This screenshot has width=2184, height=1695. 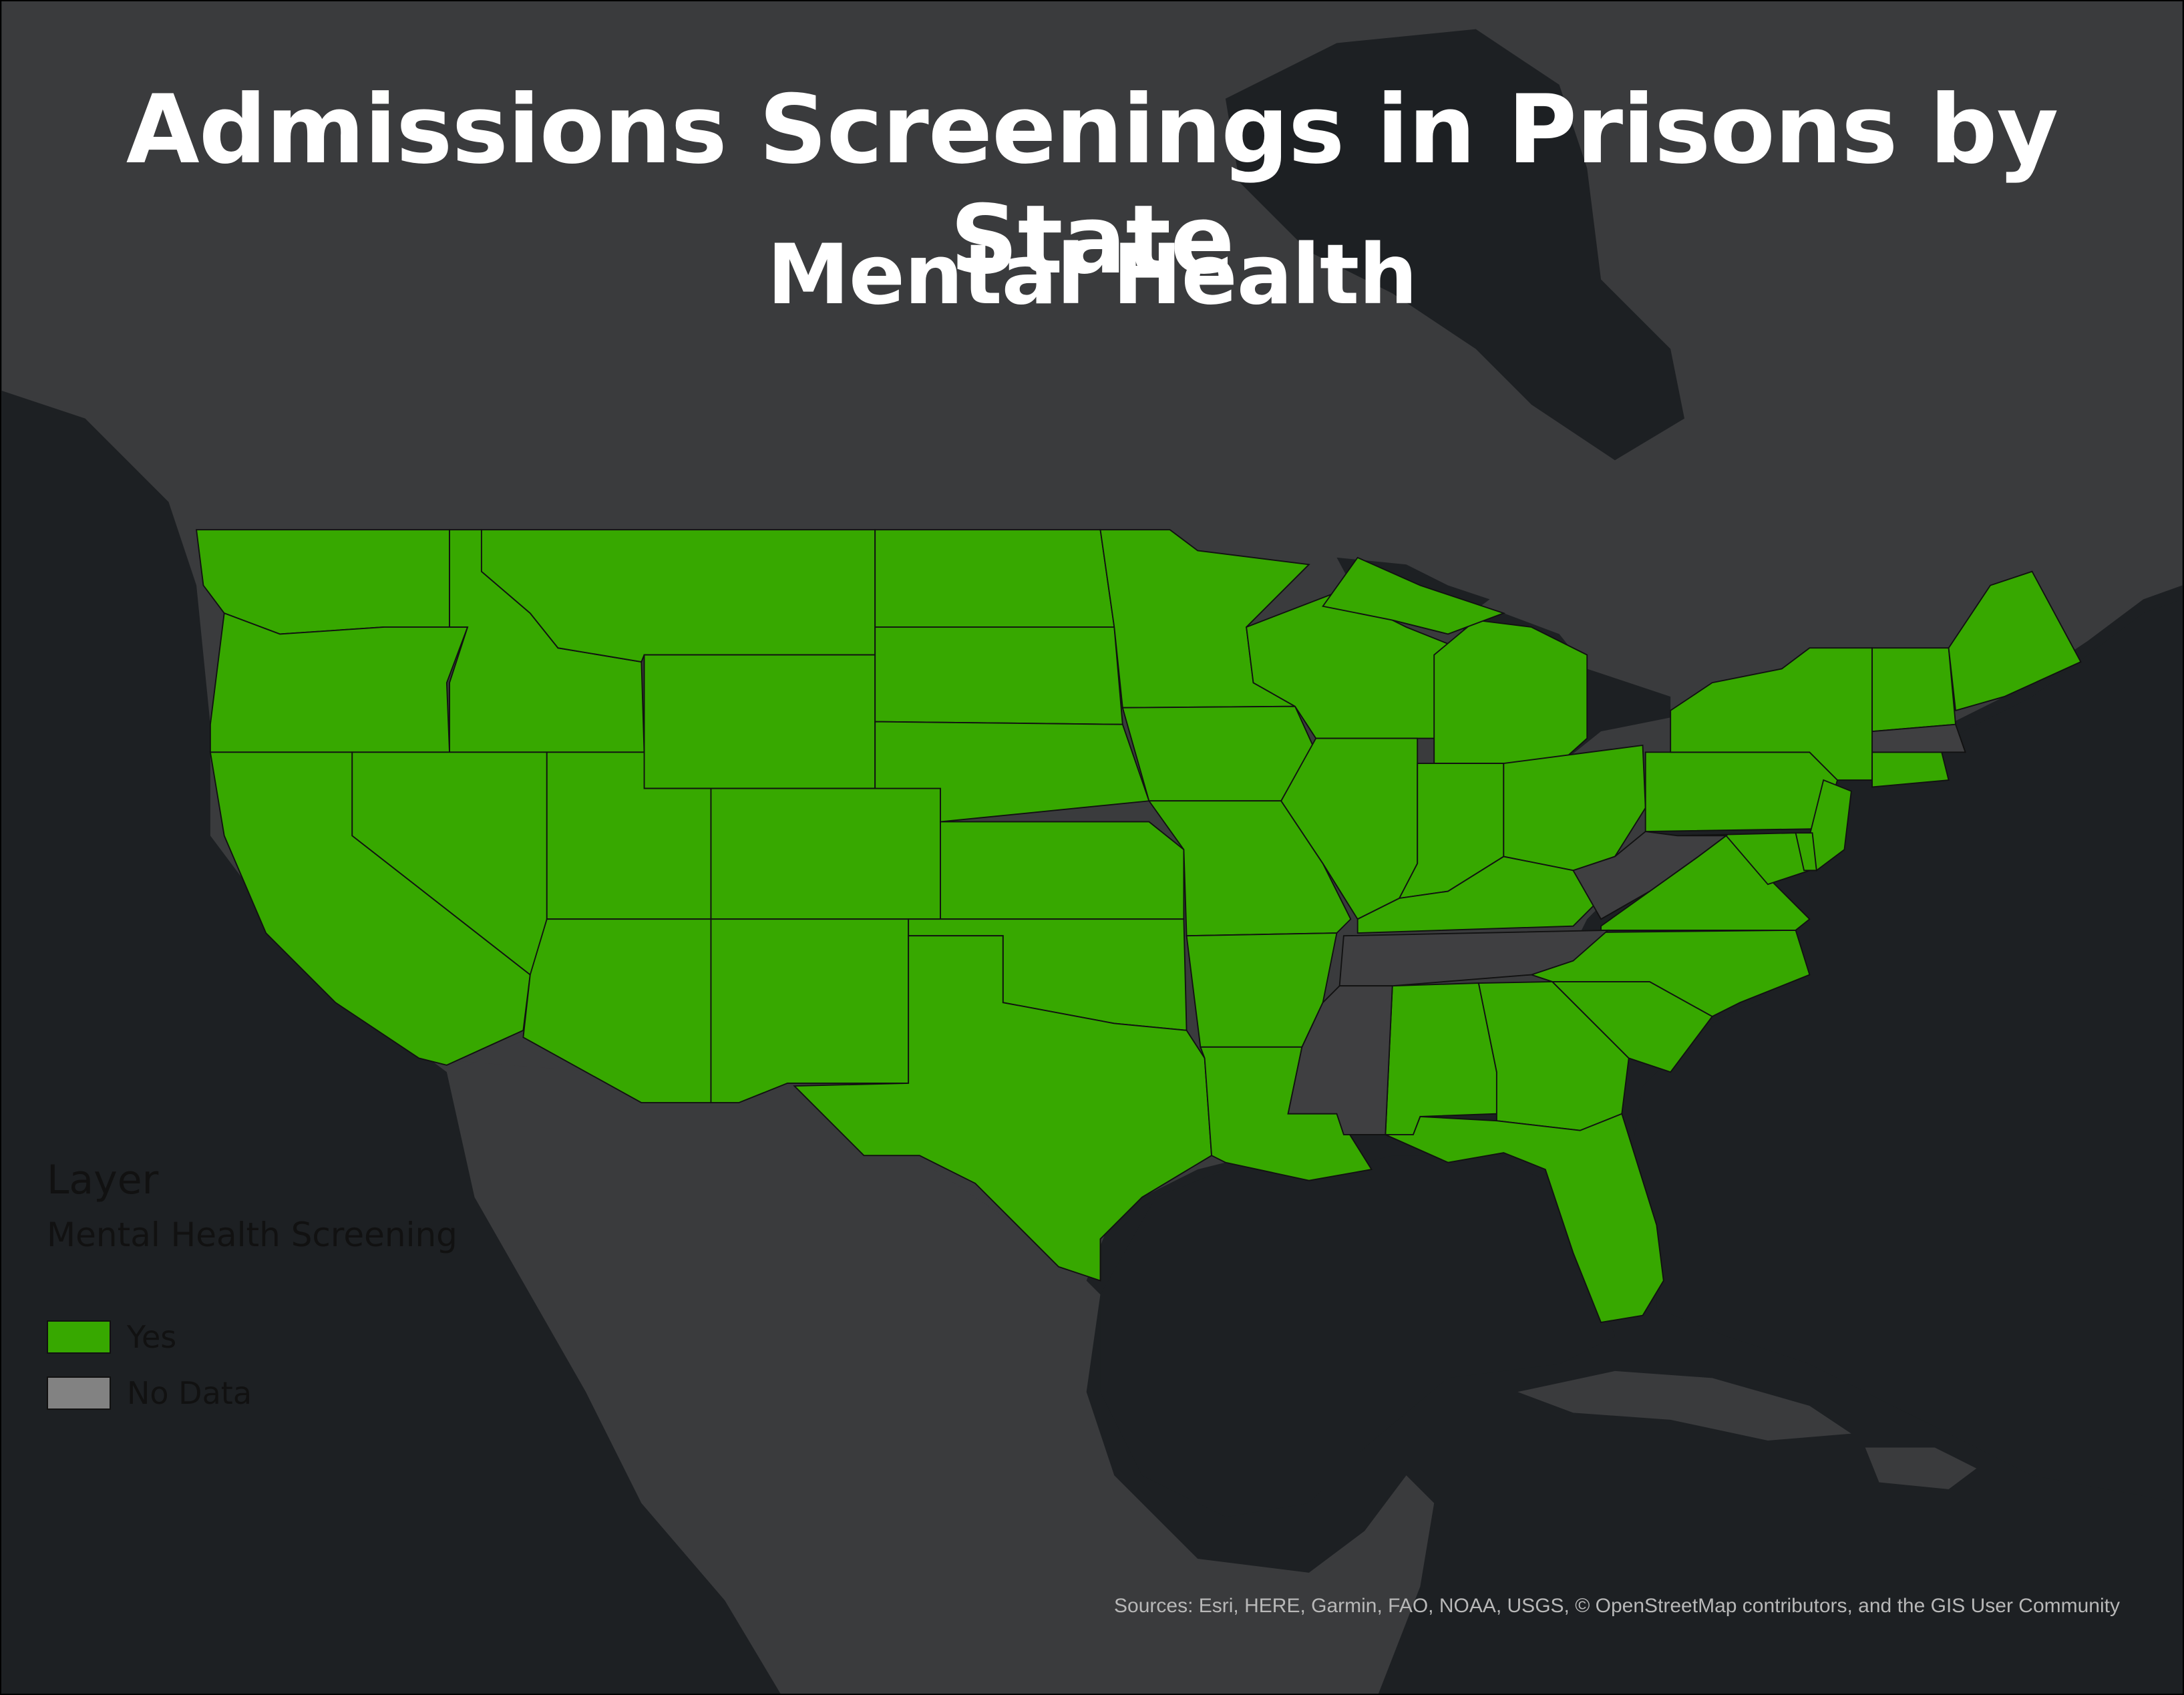 I want to click on state-west-virginia, so click(x=1650, y=875).